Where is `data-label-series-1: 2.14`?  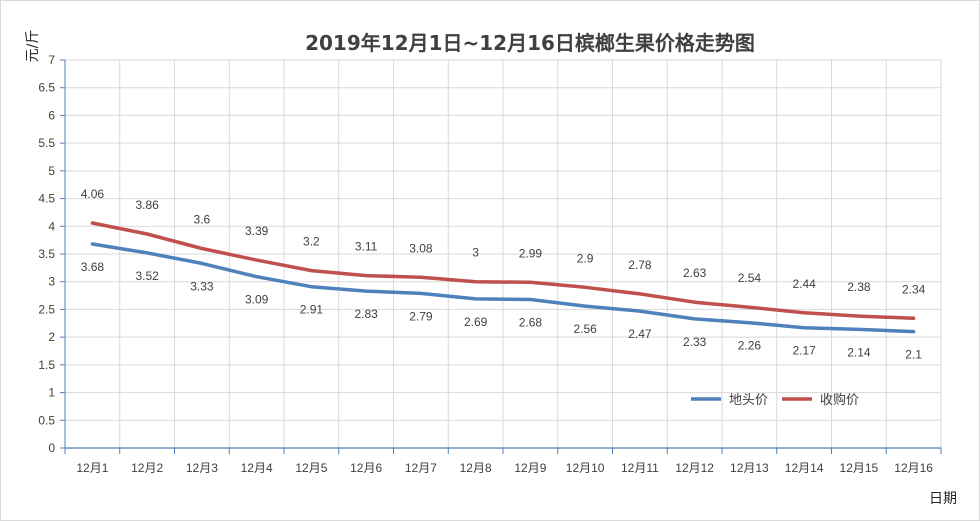 data-label-series-1: 2.14 is located at coordinates (859, 352).